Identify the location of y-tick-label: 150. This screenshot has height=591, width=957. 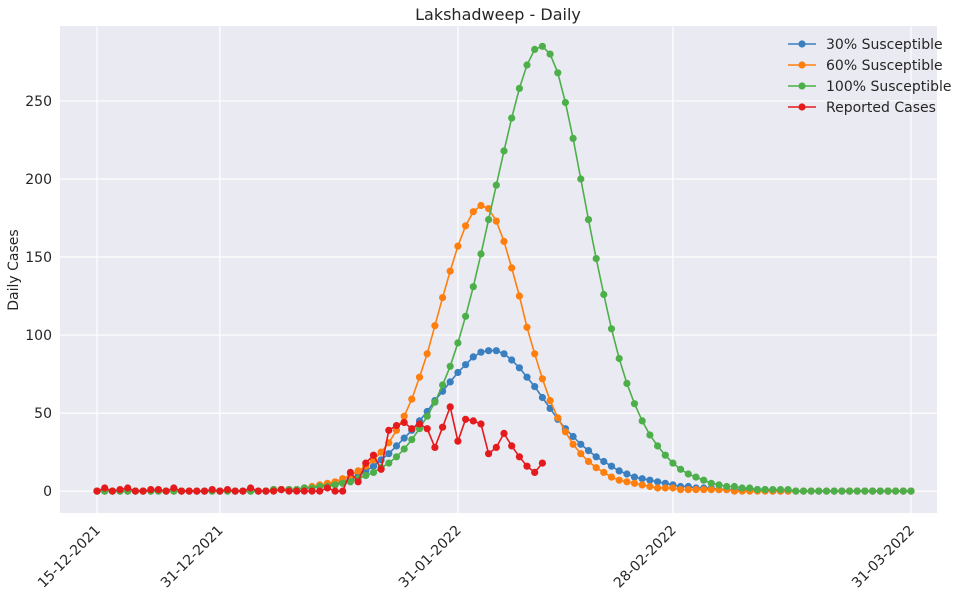
(38, 258).